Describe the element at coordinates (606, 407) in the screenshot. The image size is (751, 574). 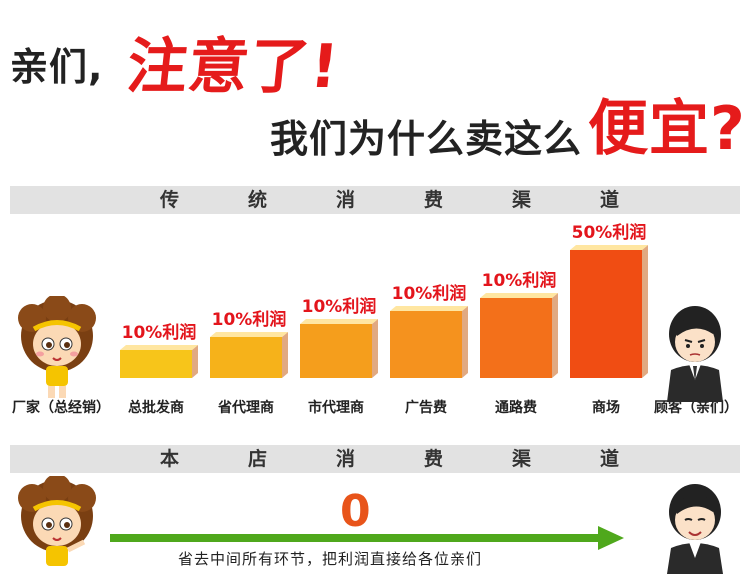
I see `category-label: 商场` at that location.